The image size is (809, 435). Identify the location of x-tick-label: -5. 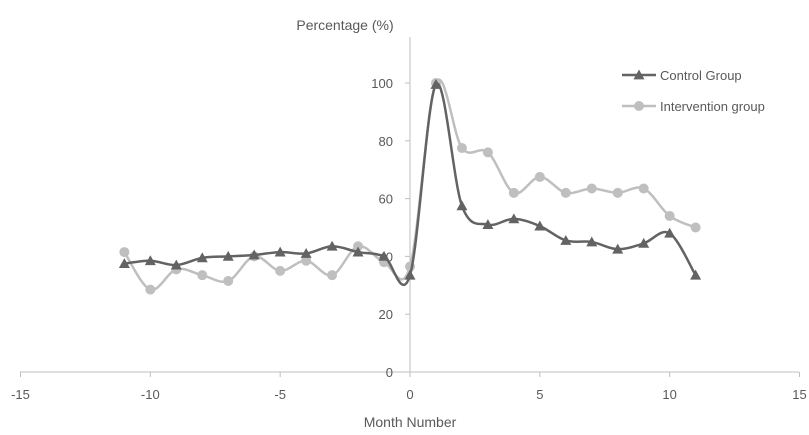
(280, 394).